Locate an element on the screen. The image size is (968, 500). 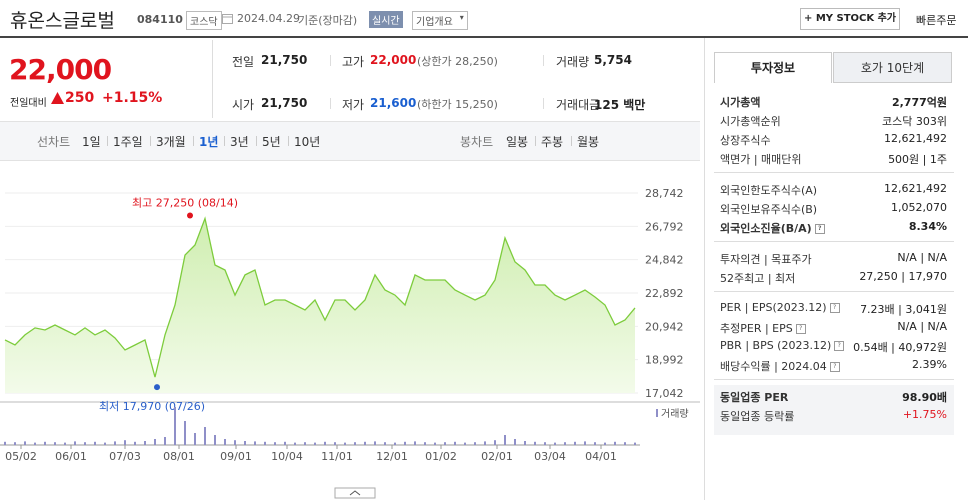
y-tick-label: 20,942 is located at coordinates (664, 326).